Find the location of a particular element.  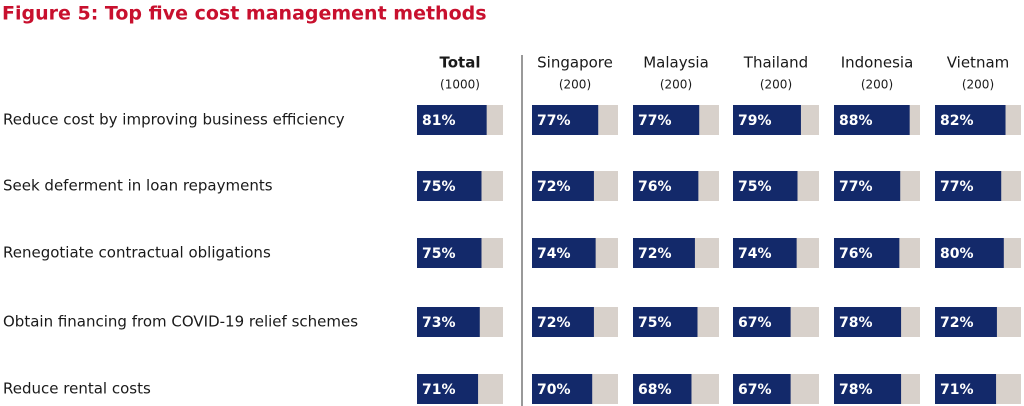

row-label: Seek deferment in loan repayments is located at coordinates (138, 186).